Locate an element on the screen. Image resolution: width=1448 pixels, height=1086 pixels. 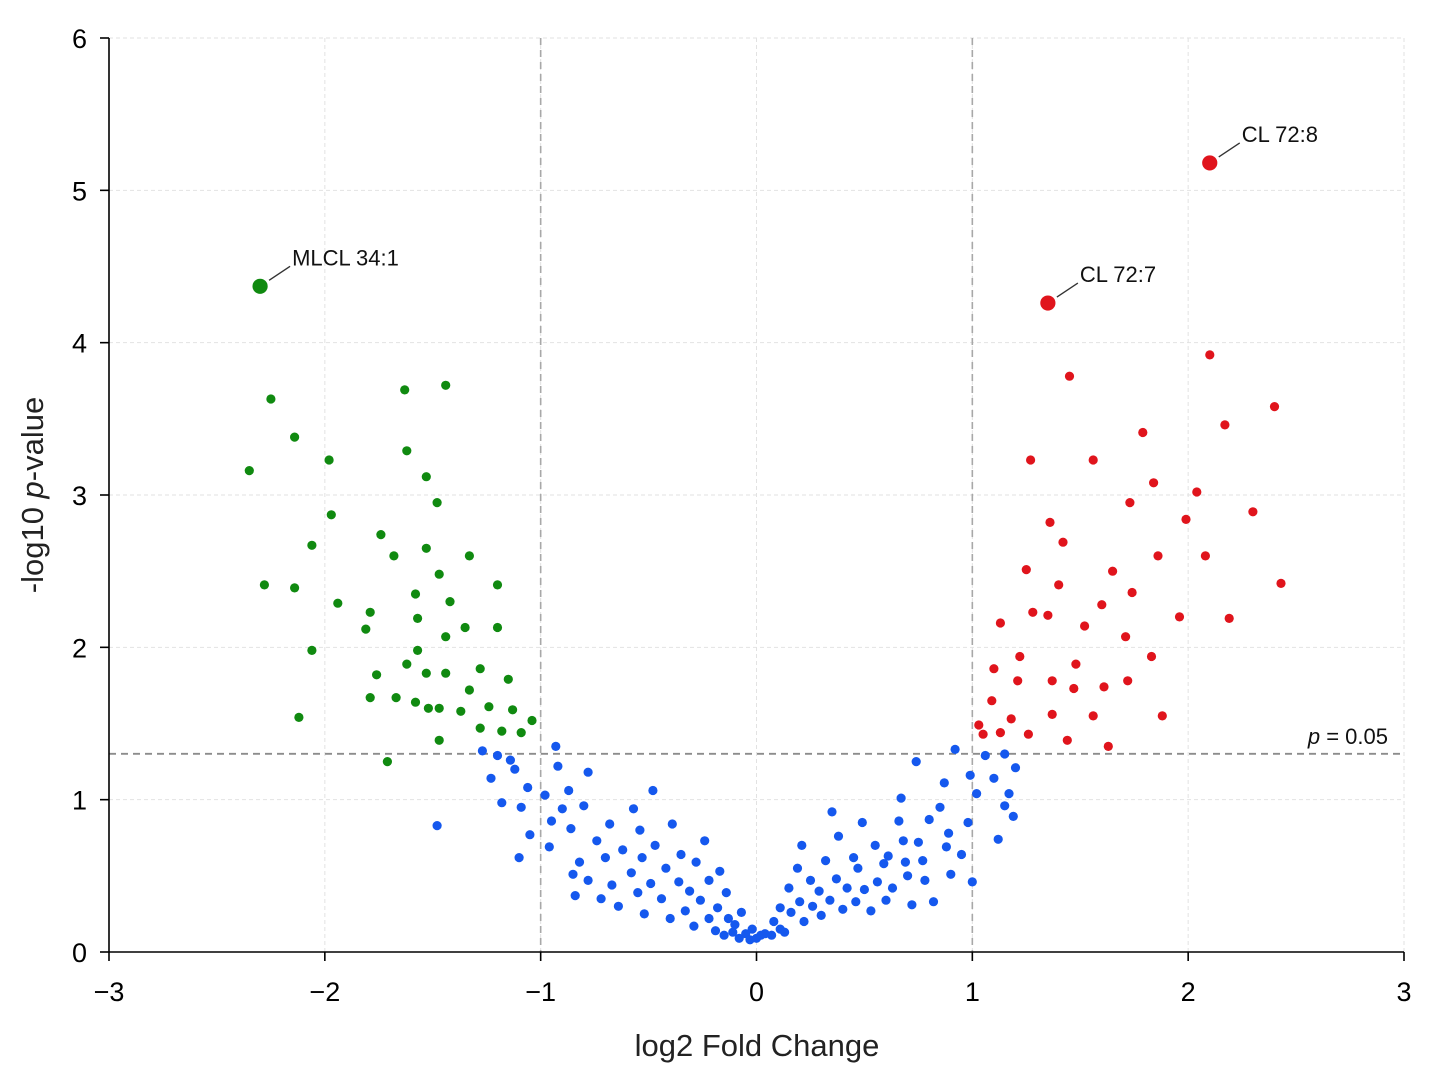
annotation-label: CL 72:7 is located at coordinates (1118, 274).